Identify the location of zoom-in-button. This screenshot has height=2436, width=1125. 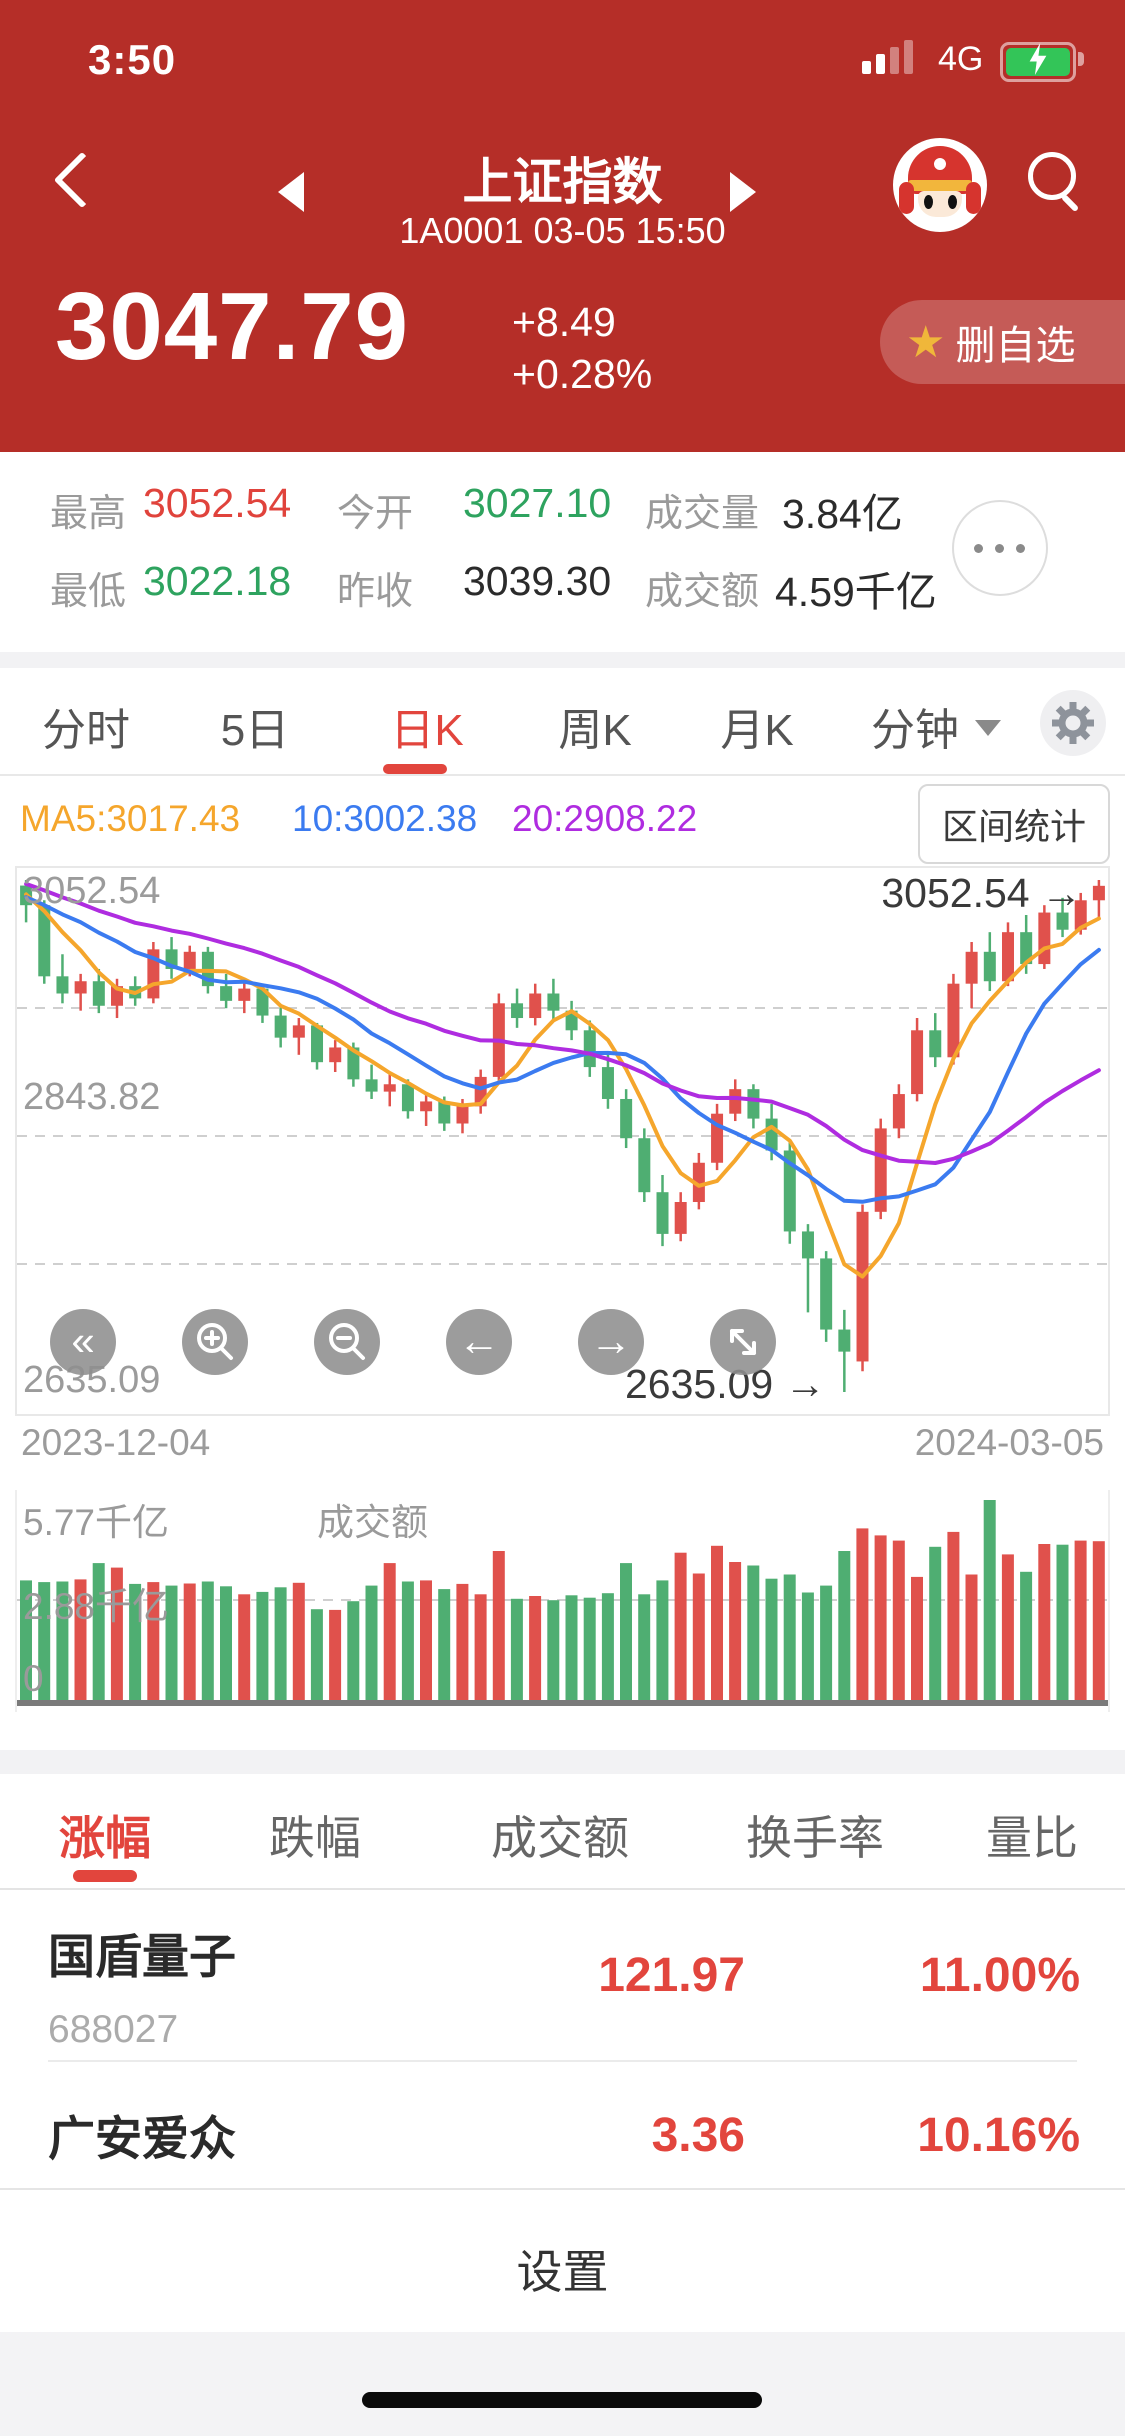
(215, 1342).